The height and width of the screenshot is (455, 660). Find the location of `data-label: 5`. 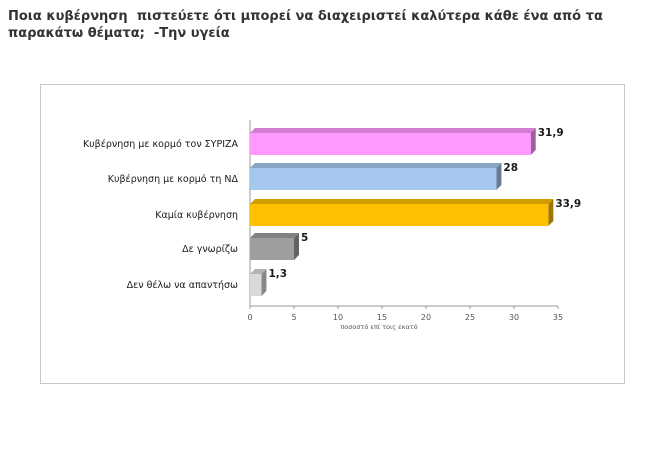

data-label: 5 is located at coordinates (304, 238).